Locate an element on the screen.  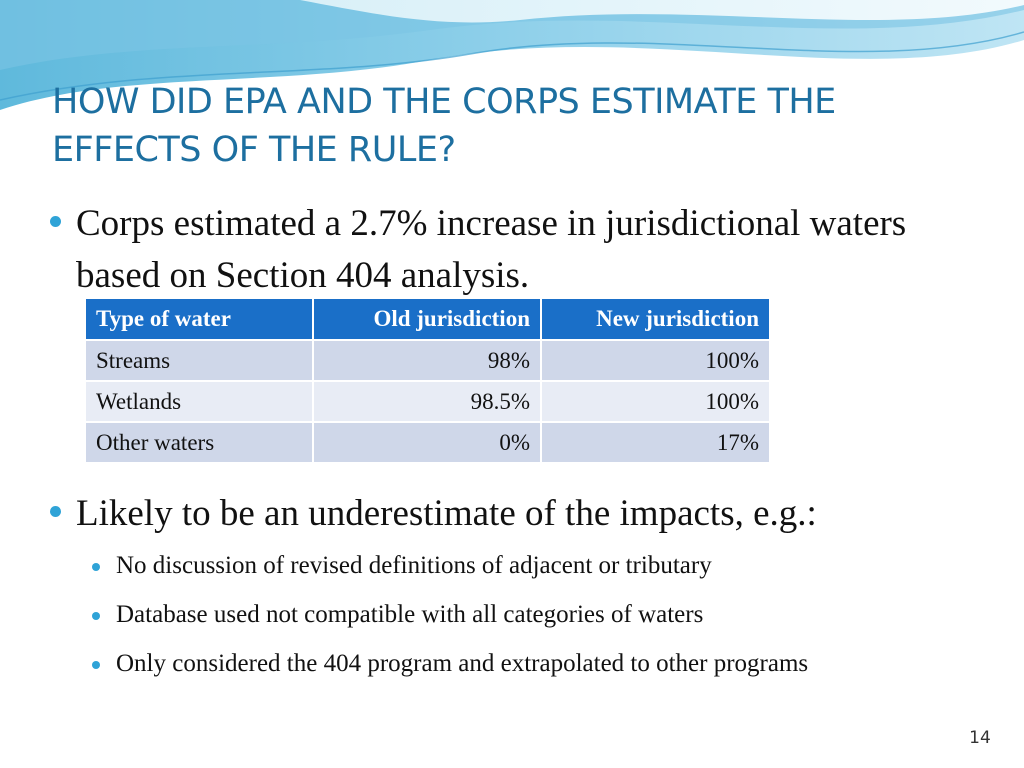
table-cell: 98.5% is located at coordinates (427, 401).